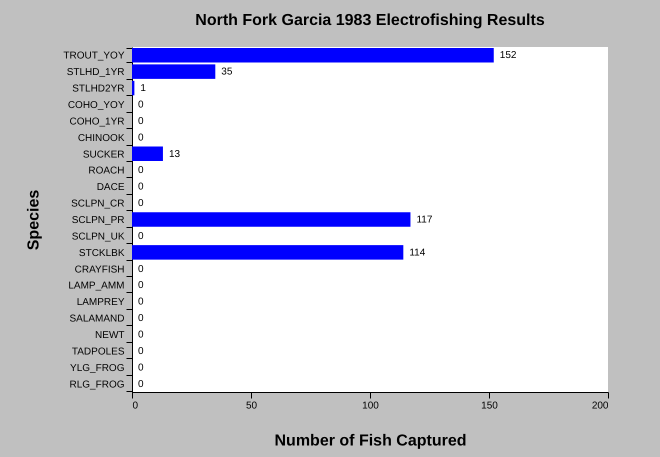 The image size is (660, 457). I want to click on y-tick-label: TADPOLES, so click(98, 352).